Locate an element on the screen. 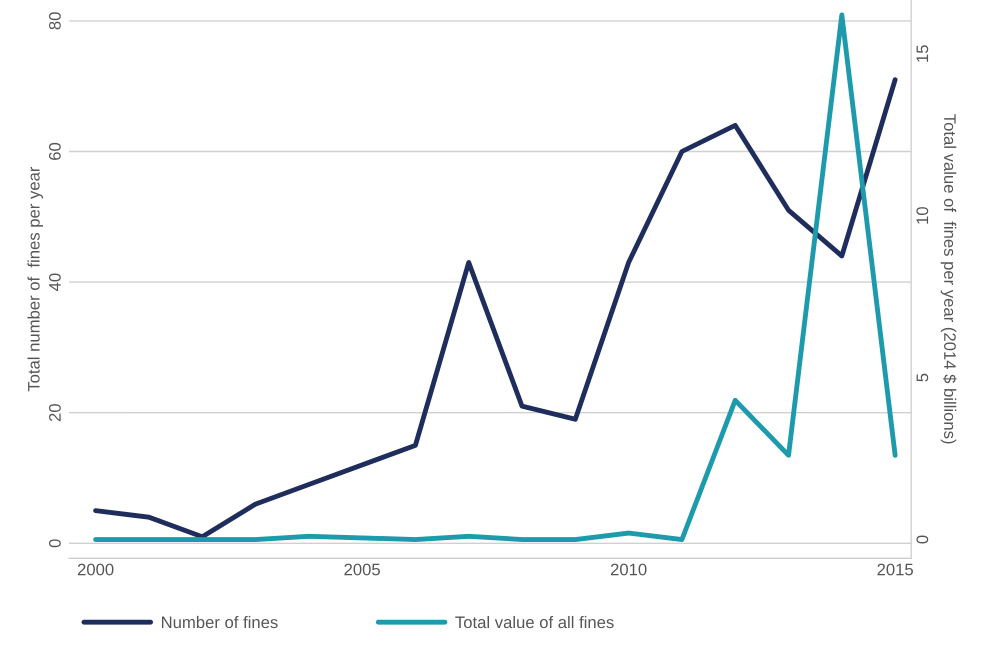 The image size is (985, 653). y-tick-label: 40 is located at coordinates (54, 282).